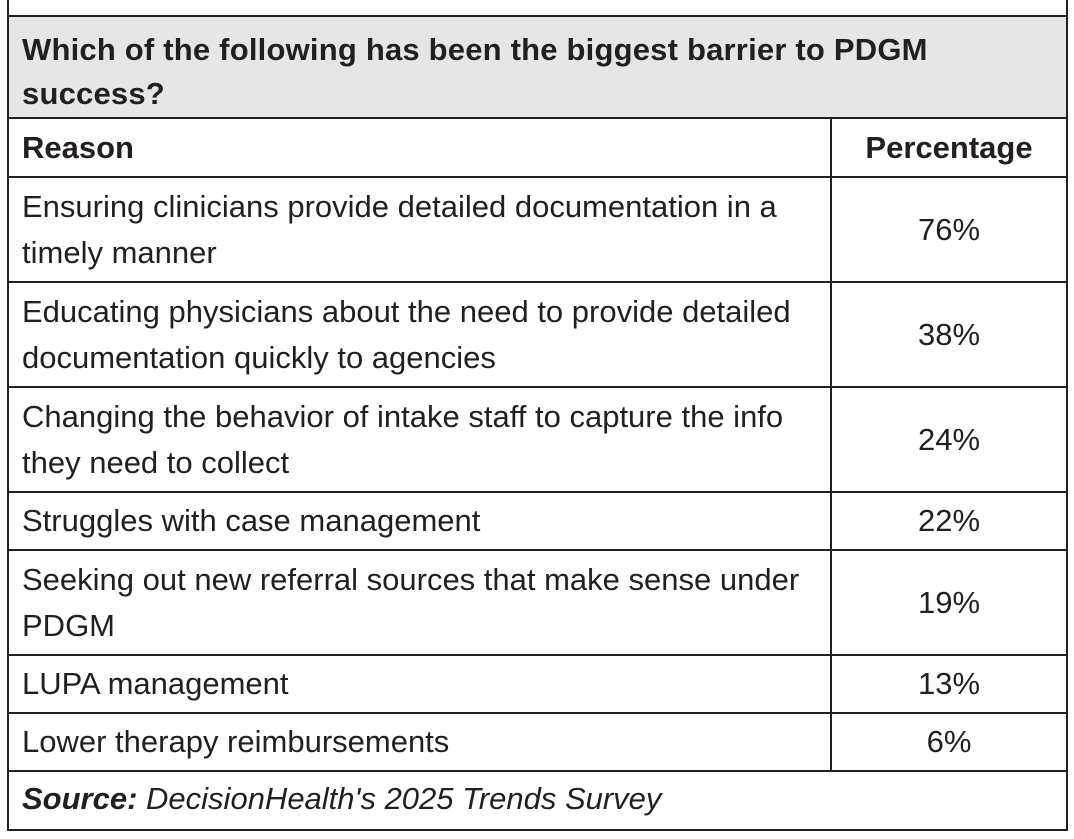  I want to click on percentage-cell: 76%, so click(948, 230).